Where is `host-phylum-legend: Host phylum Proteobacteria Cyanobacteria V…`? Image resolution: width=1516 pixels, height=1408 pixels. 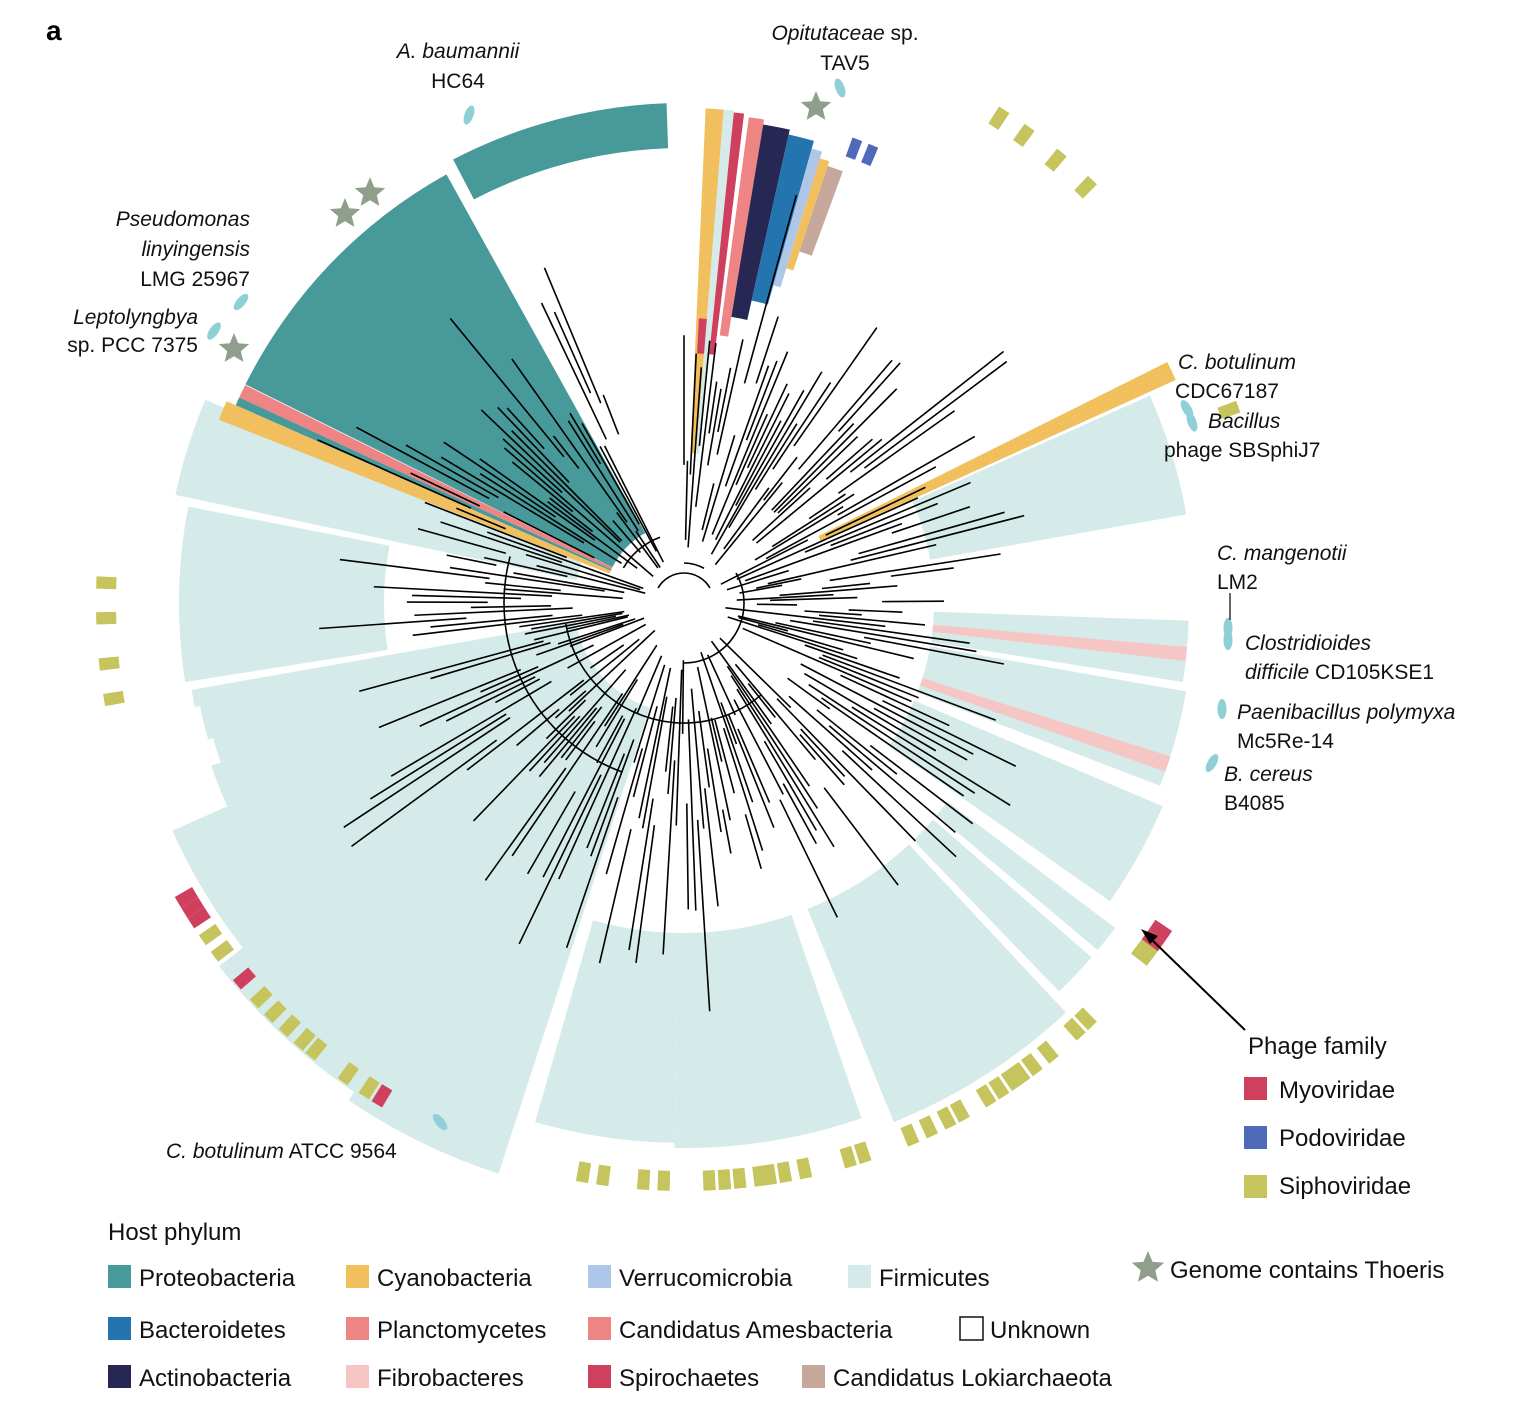 host-phylum-legend: Host phylum Proteobacteria Cyanobacteria V… is located at coordinates (610, 1305).